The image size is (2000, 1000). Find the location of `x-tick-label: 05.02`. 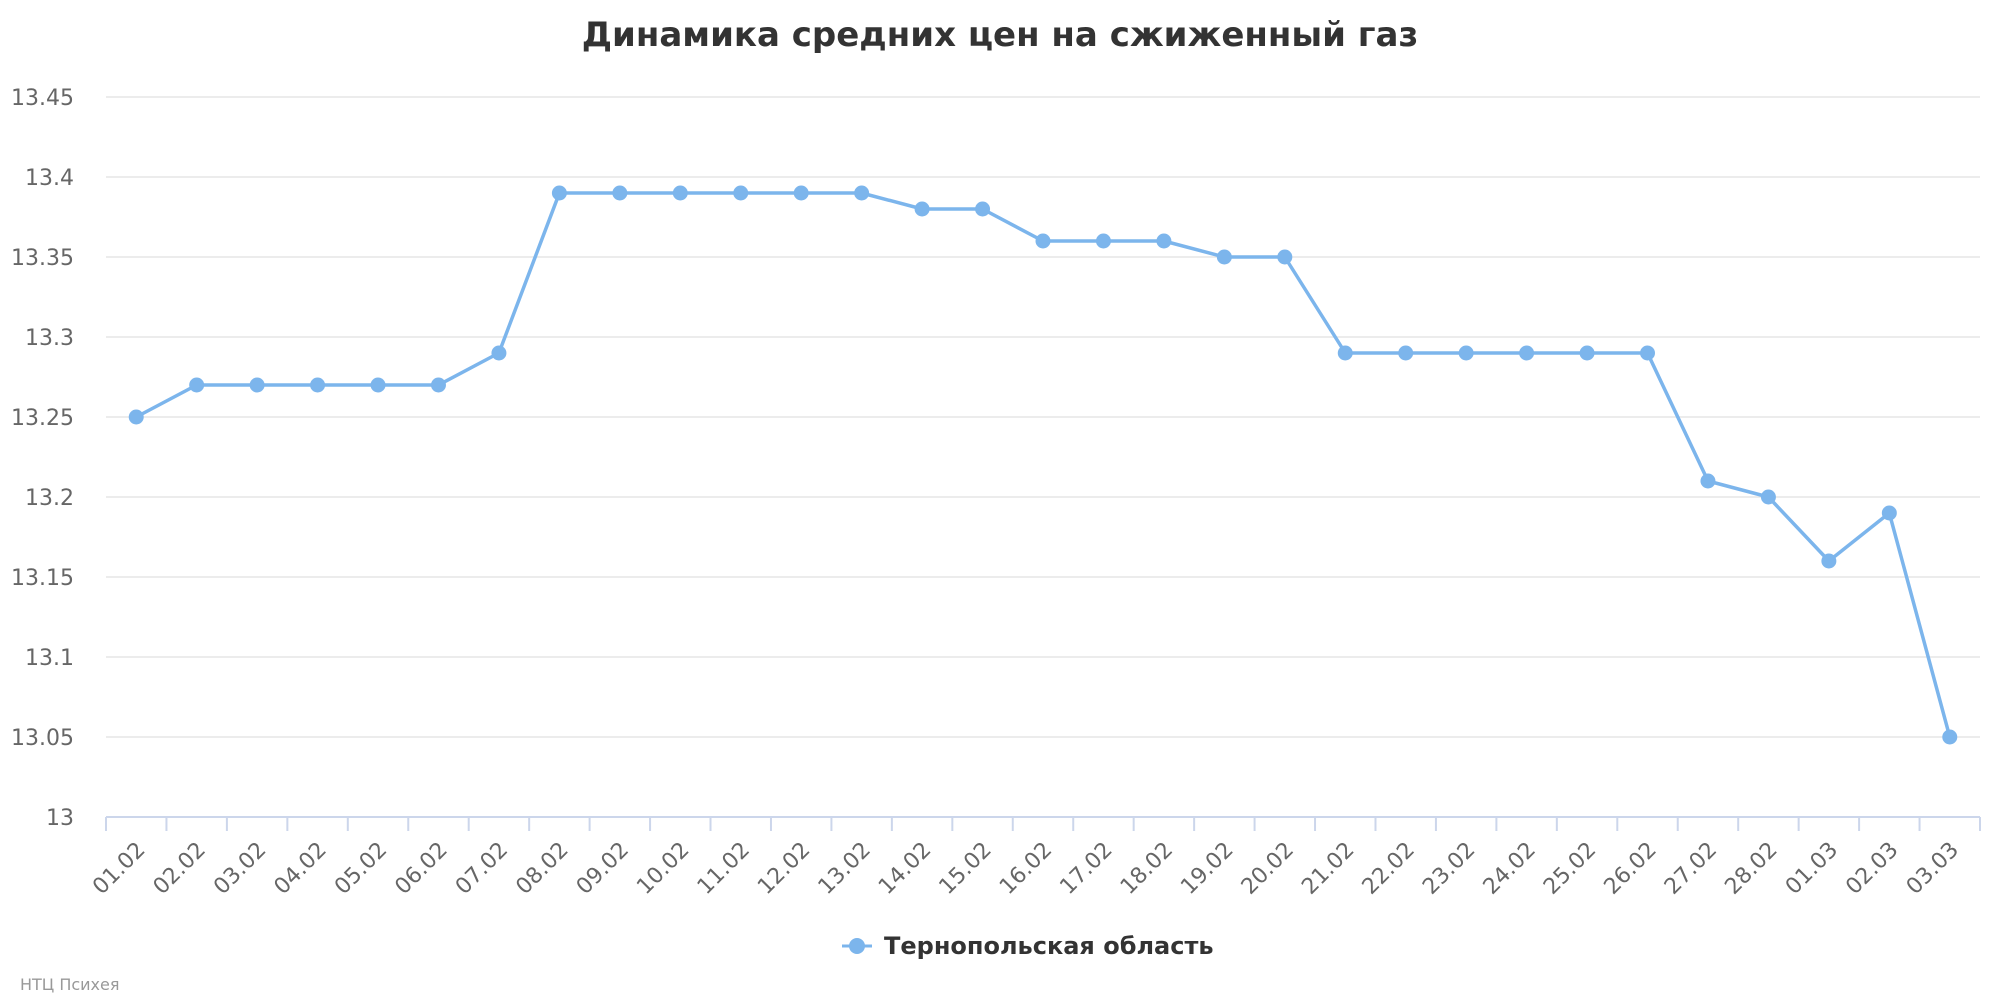

x-tick-label: 05.02 is located at coordinates (361, 869).